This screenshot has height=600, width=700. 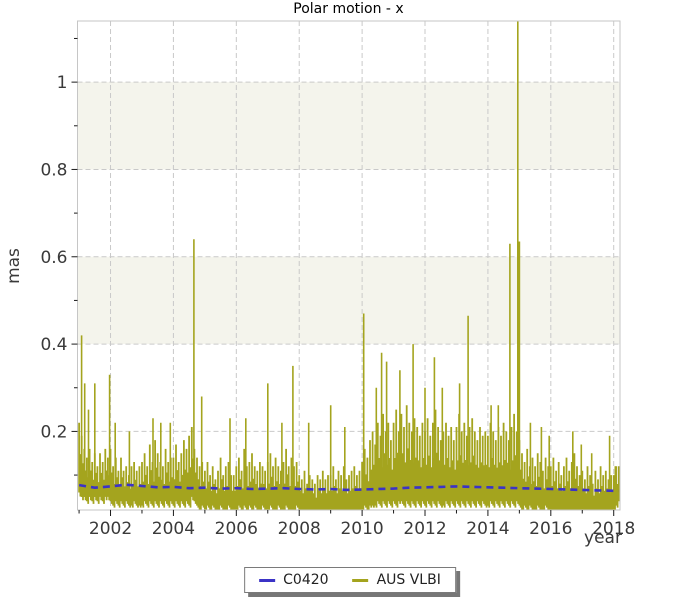 I want to click on x-tick-label: 2008, so click(x=299, y=529).